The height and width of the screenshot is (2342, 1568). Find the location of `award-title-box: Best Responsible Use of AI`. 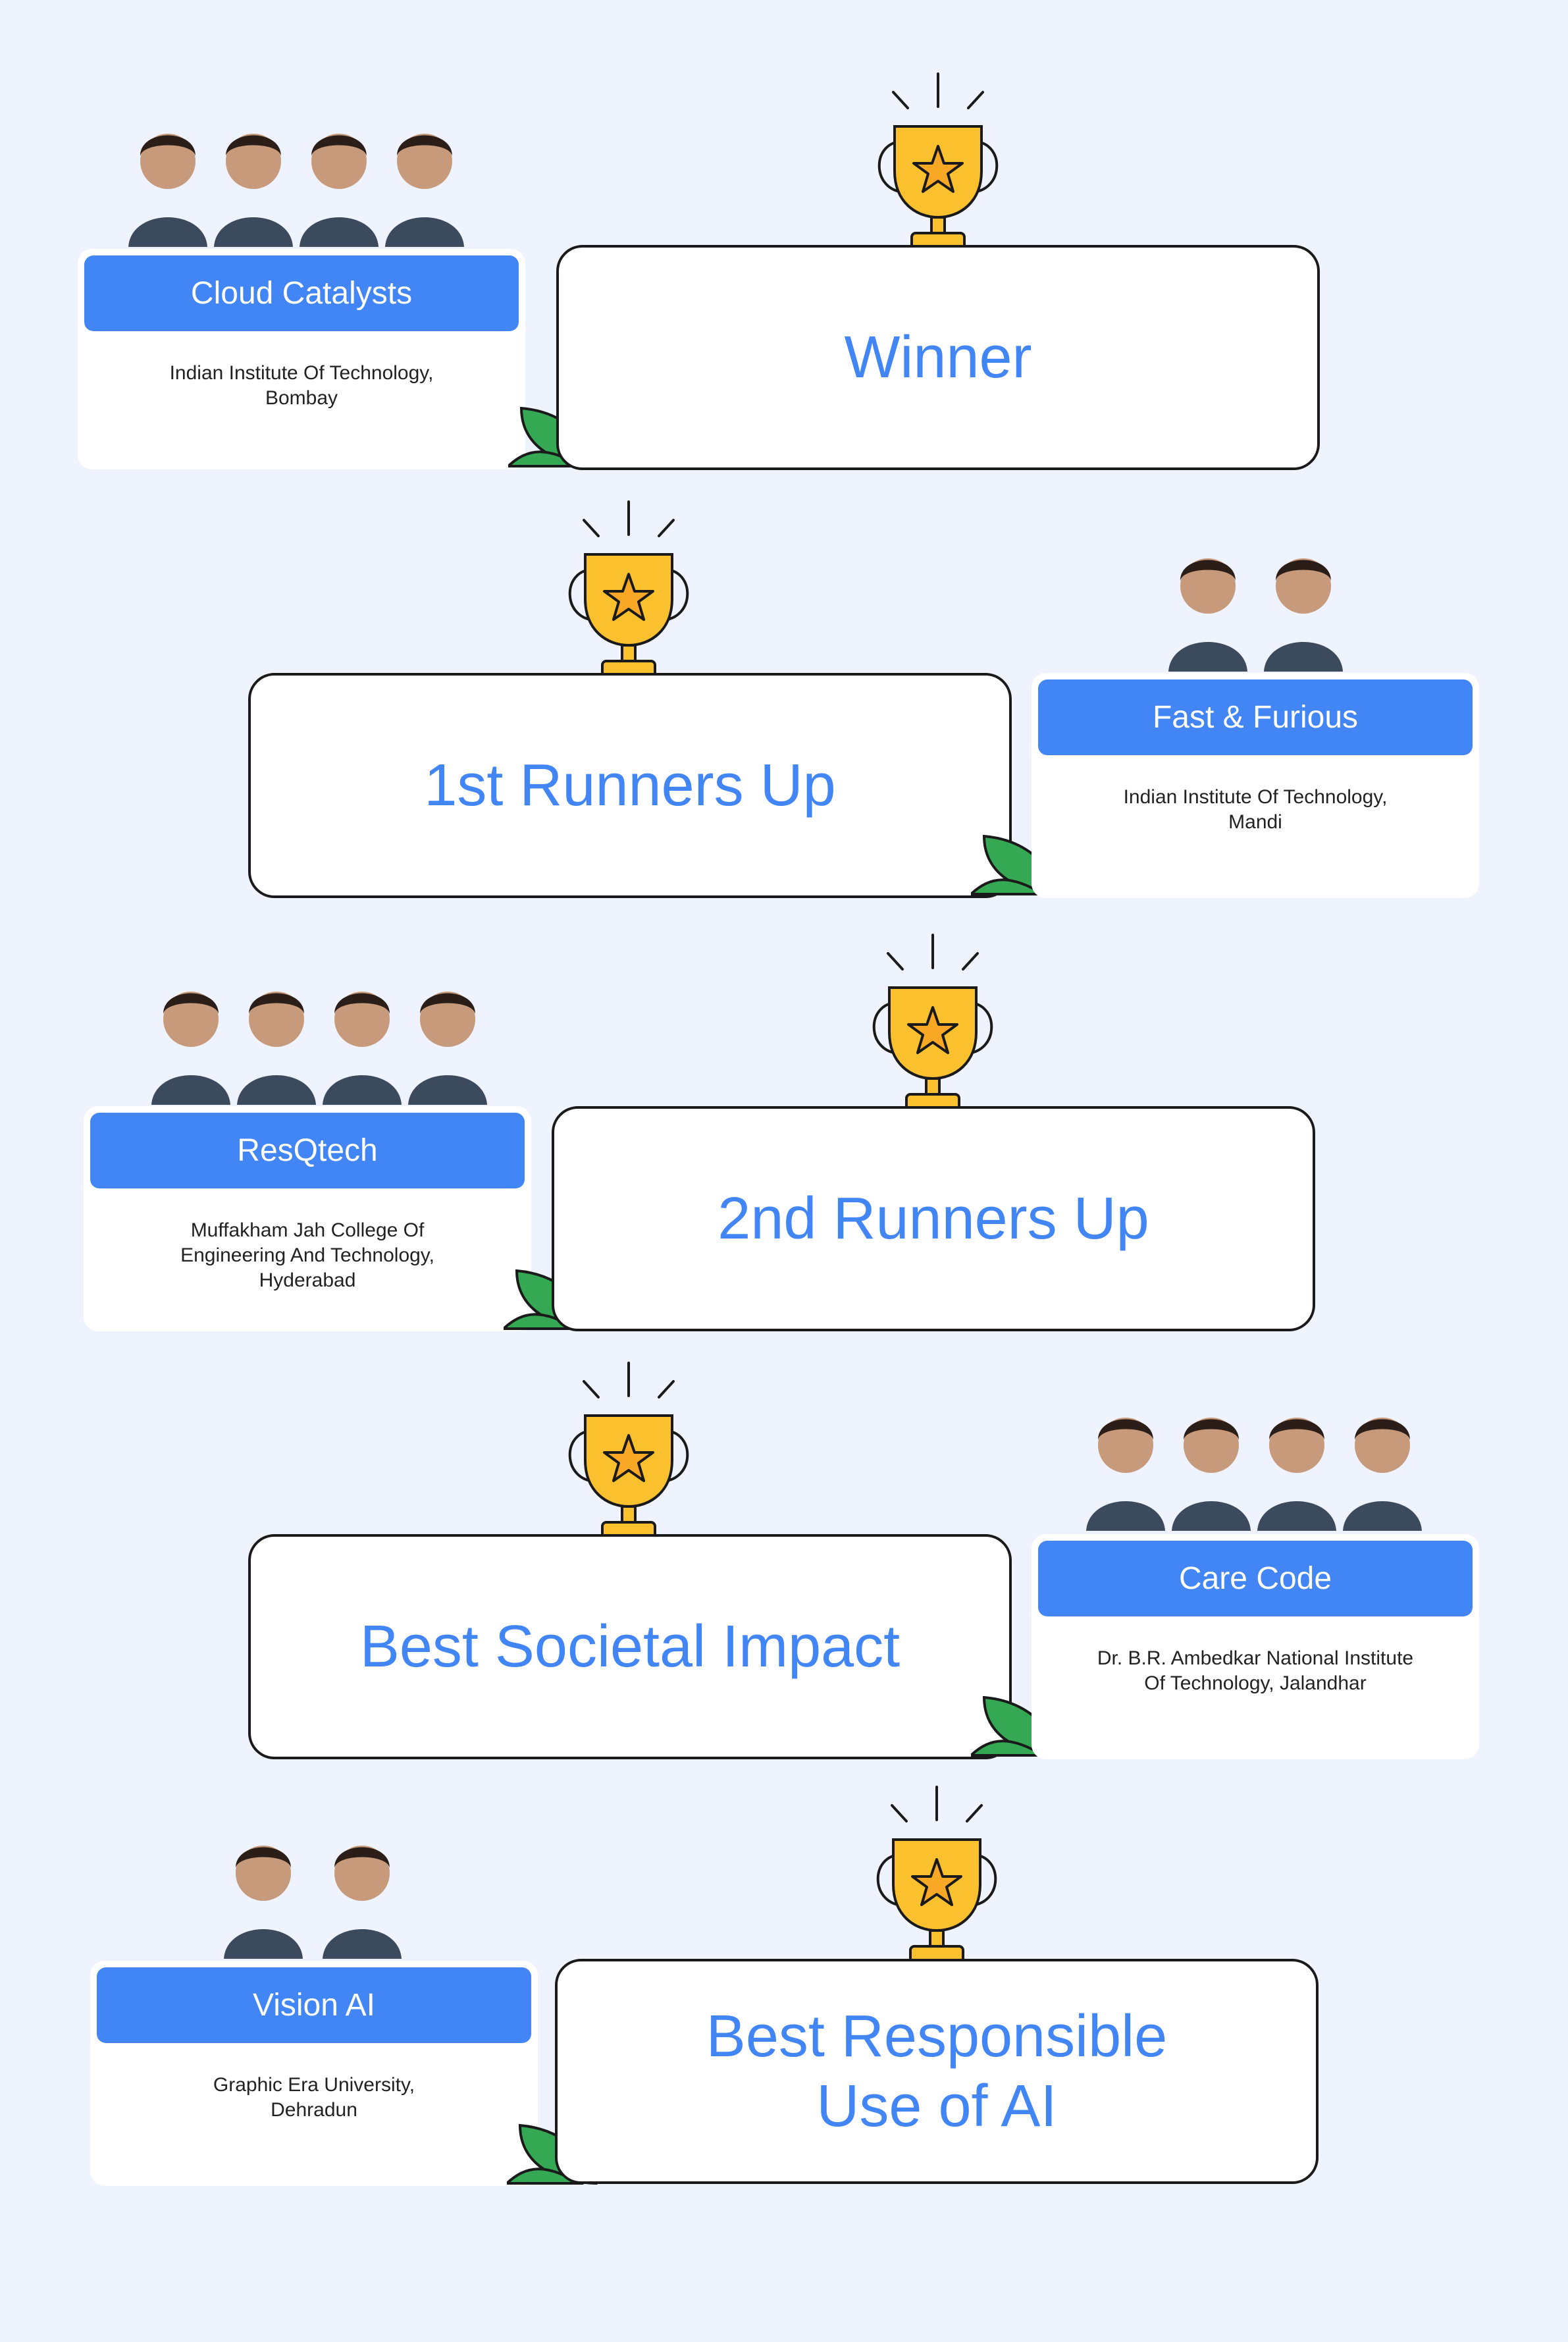

award-title-box: Best Responsible Use of AI is located at coordinates (937, 2071).